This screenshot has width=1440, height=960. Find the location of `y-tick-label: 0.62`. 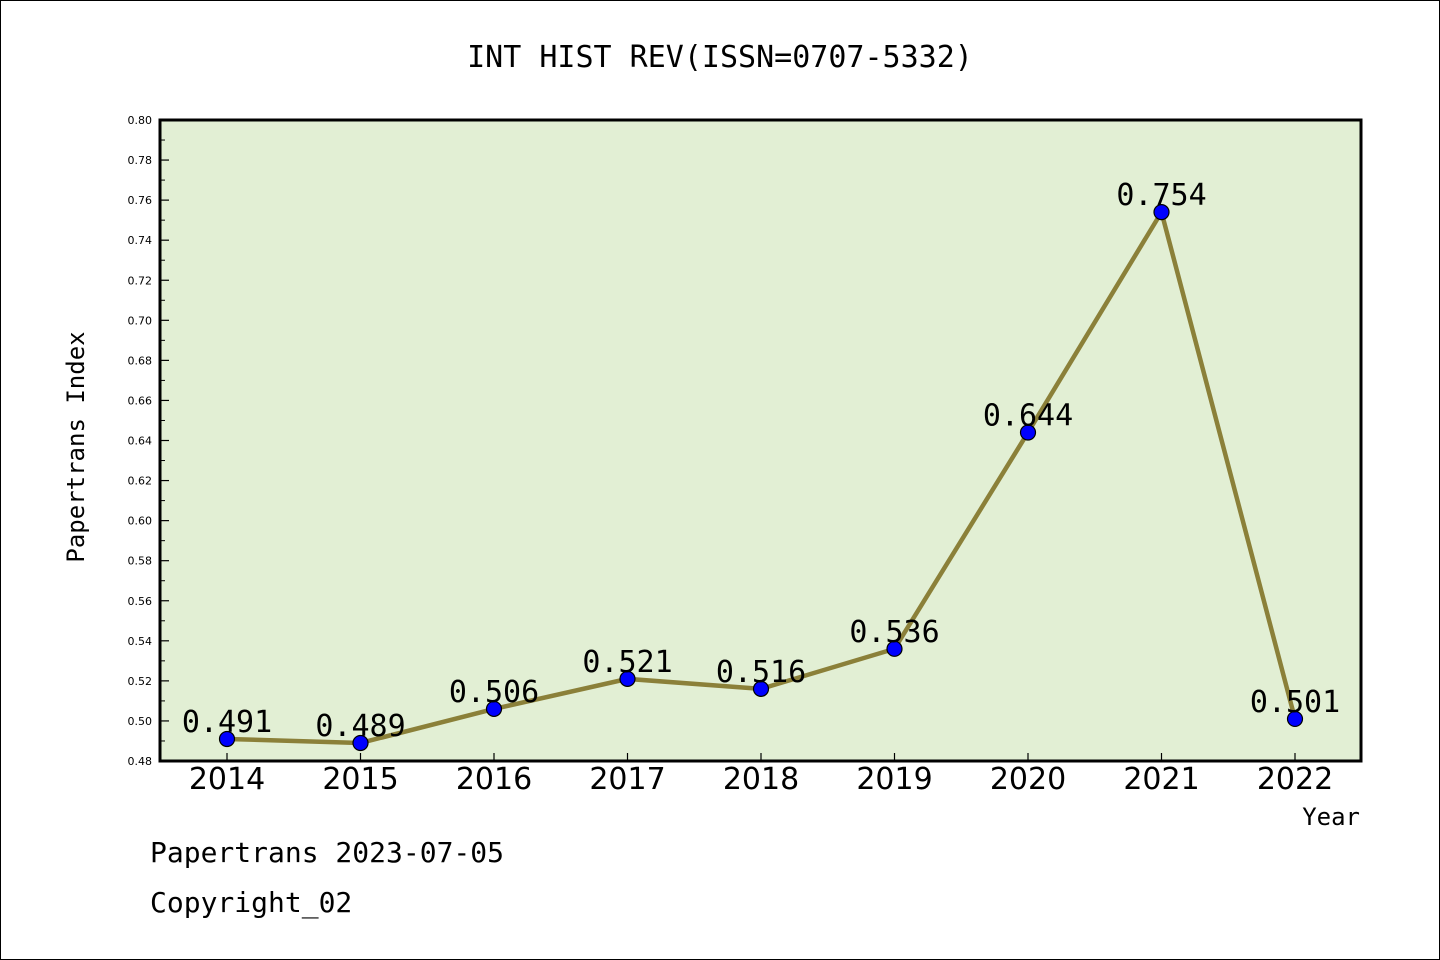

y-tick-label: 0.62 is located at coordinates (140, 481).